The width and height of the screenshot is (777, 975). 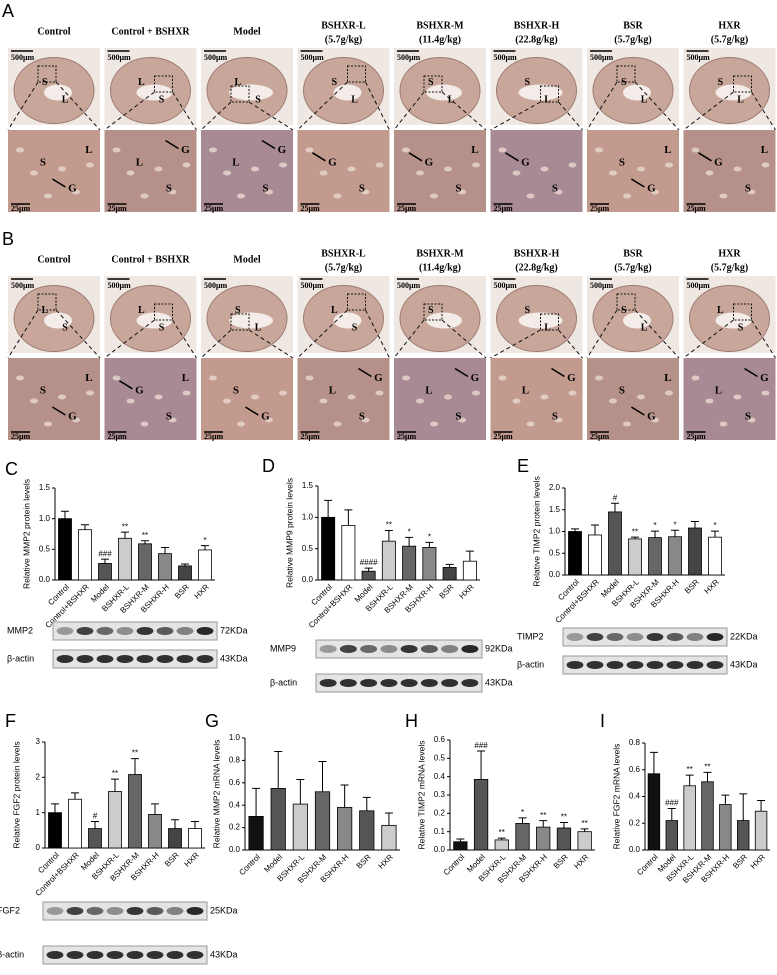 What do you see at coordinates (523, 466) in the screenshot?
I see `panel-letter: E` at bounding box center [523, 466].